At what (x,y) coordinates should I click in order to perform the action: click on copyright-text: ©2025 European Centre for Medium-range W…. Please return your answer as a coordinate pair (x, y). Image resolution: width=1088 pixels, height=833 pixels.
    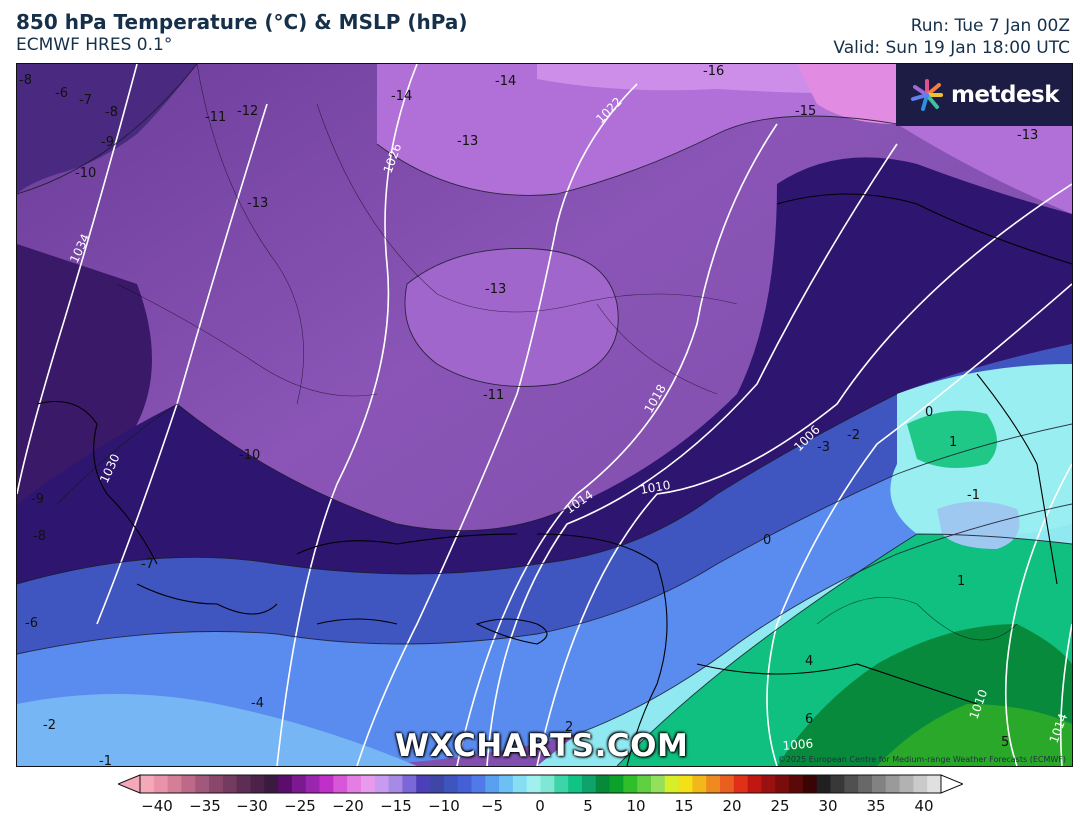
    Looking at the image, I should click on (921, 759).